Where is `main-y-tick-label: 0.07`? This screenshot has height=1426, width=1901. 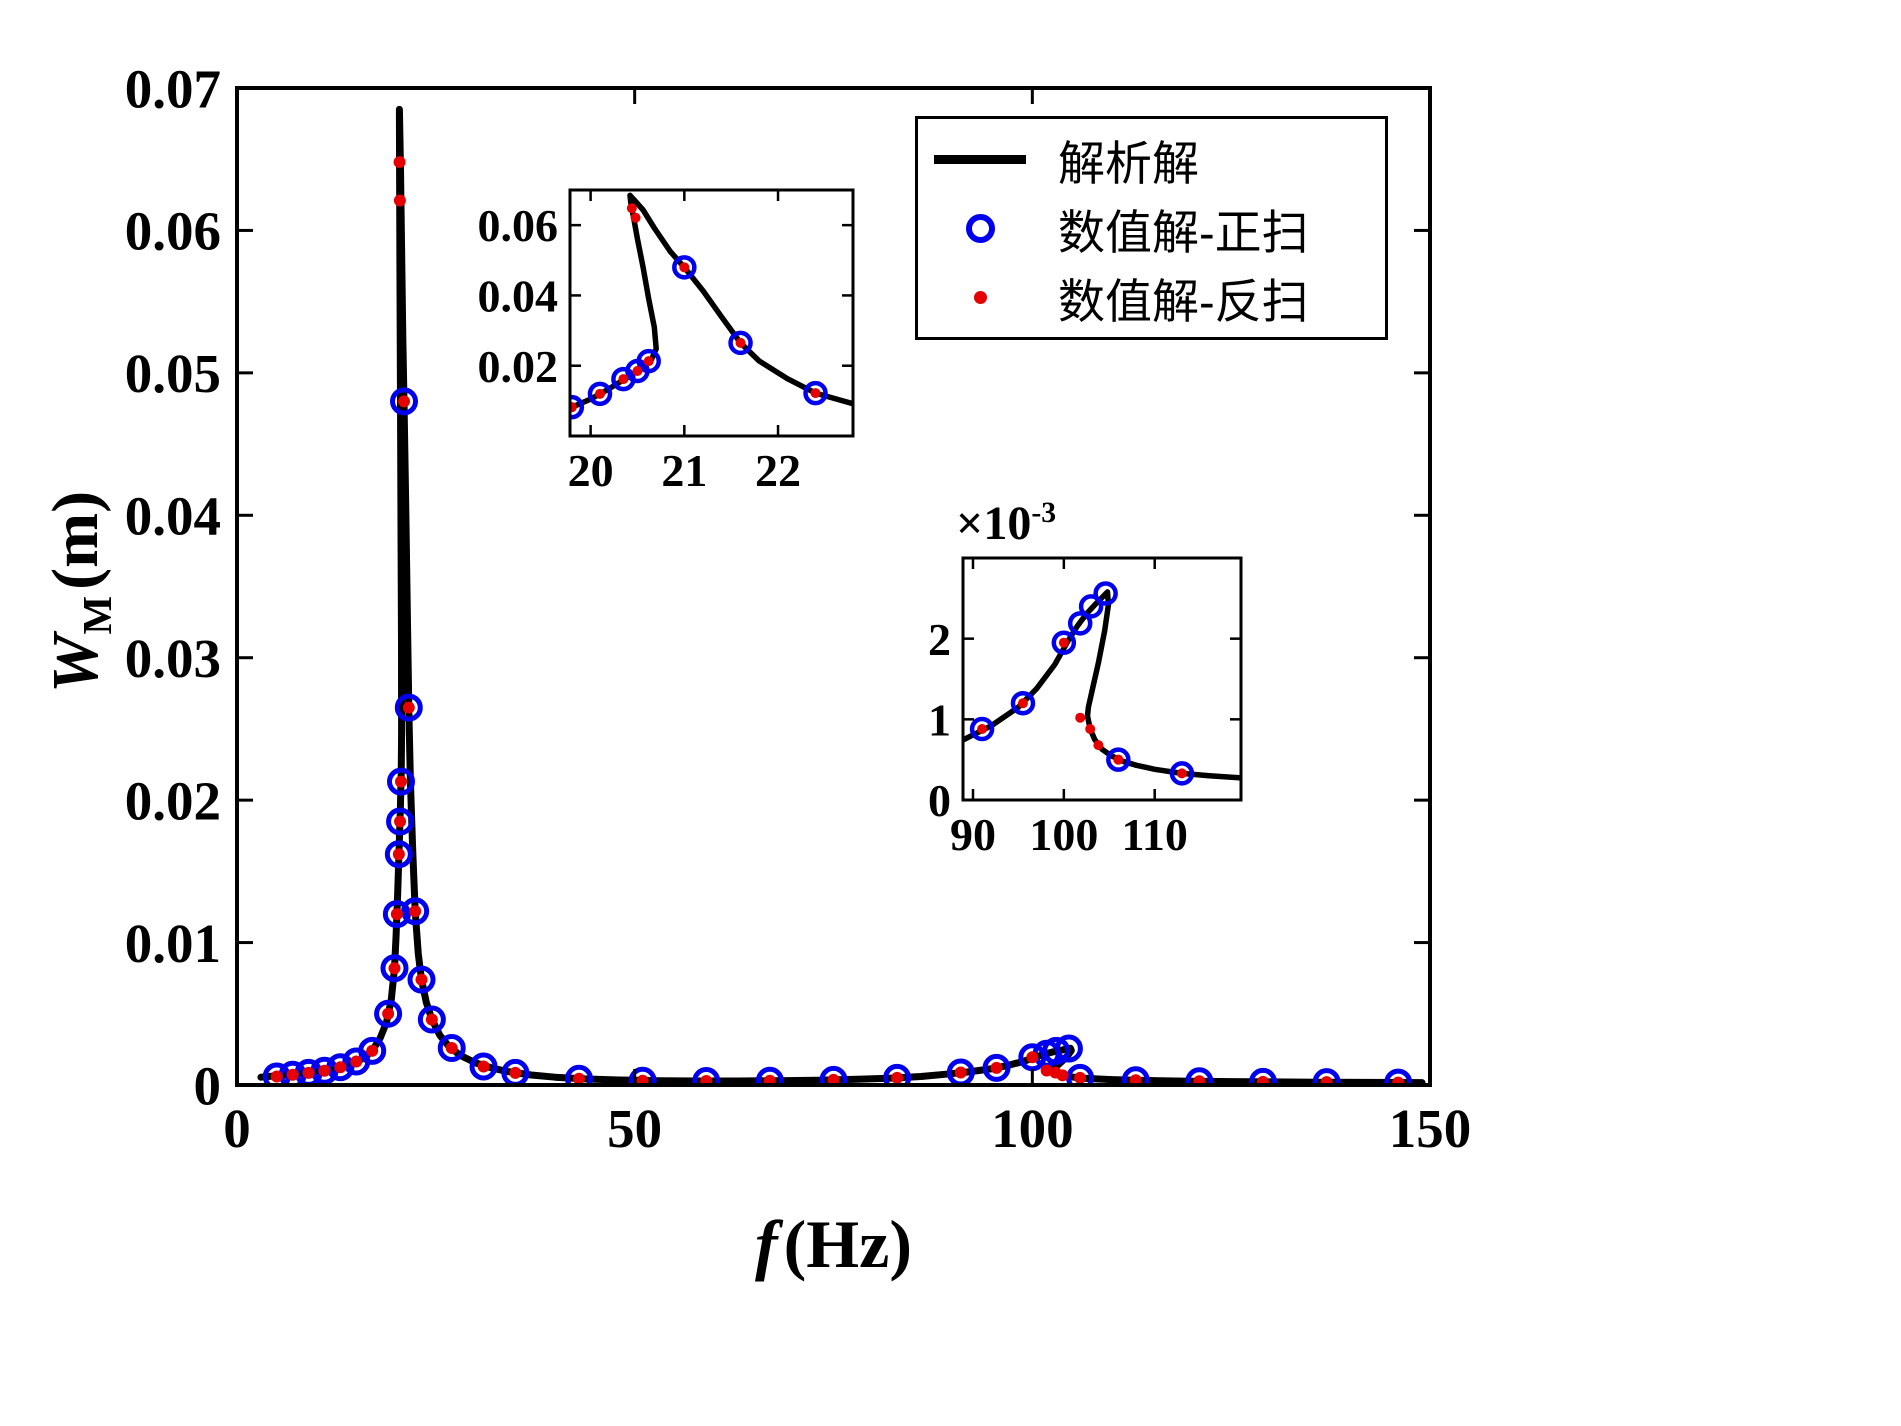
main-y-tick-label: 0.07 is located at coordinates (173, 88).